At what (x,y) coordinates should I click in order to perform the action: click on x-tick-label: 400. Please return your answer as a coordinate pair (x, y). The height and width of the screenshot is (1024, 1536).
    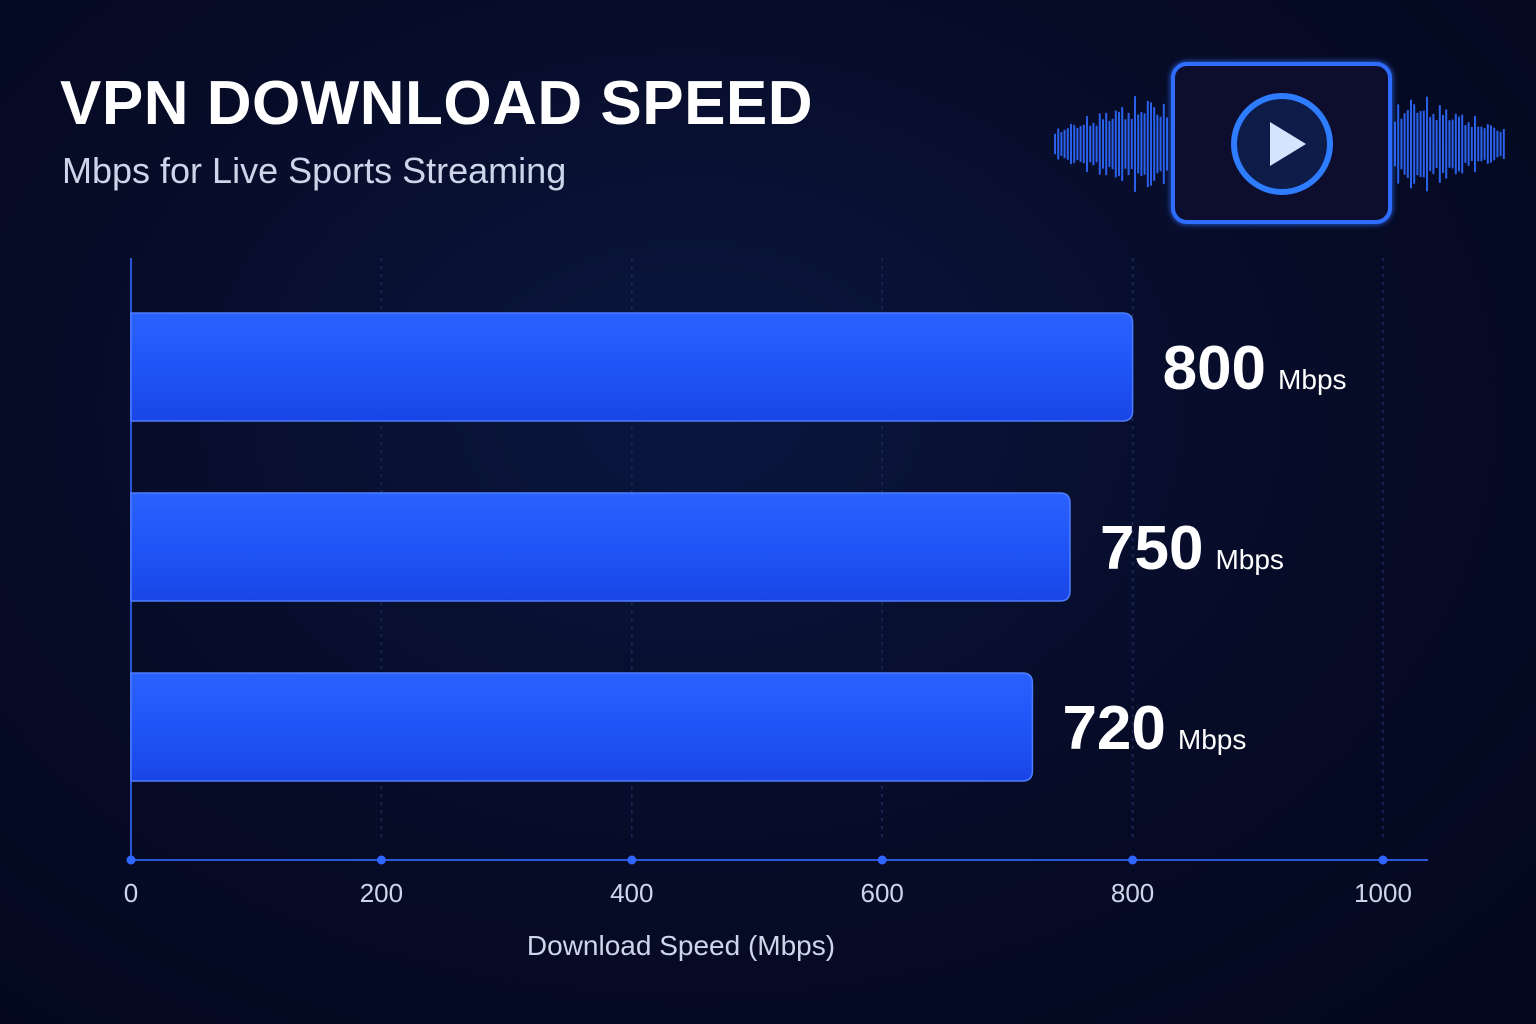
    Looking at the image, I should click on (631, 893).